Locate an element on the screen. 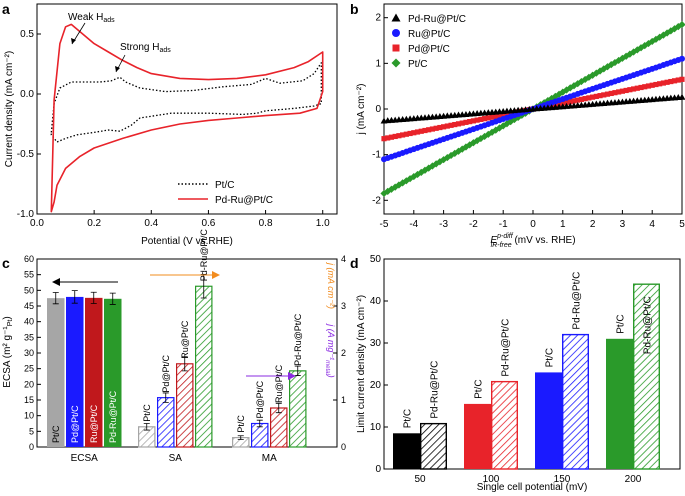 This screenshot has height=496, width=685. legend-a-pdru-label: Pd-Ru@Pt/C is located at coordinates (244, 200).